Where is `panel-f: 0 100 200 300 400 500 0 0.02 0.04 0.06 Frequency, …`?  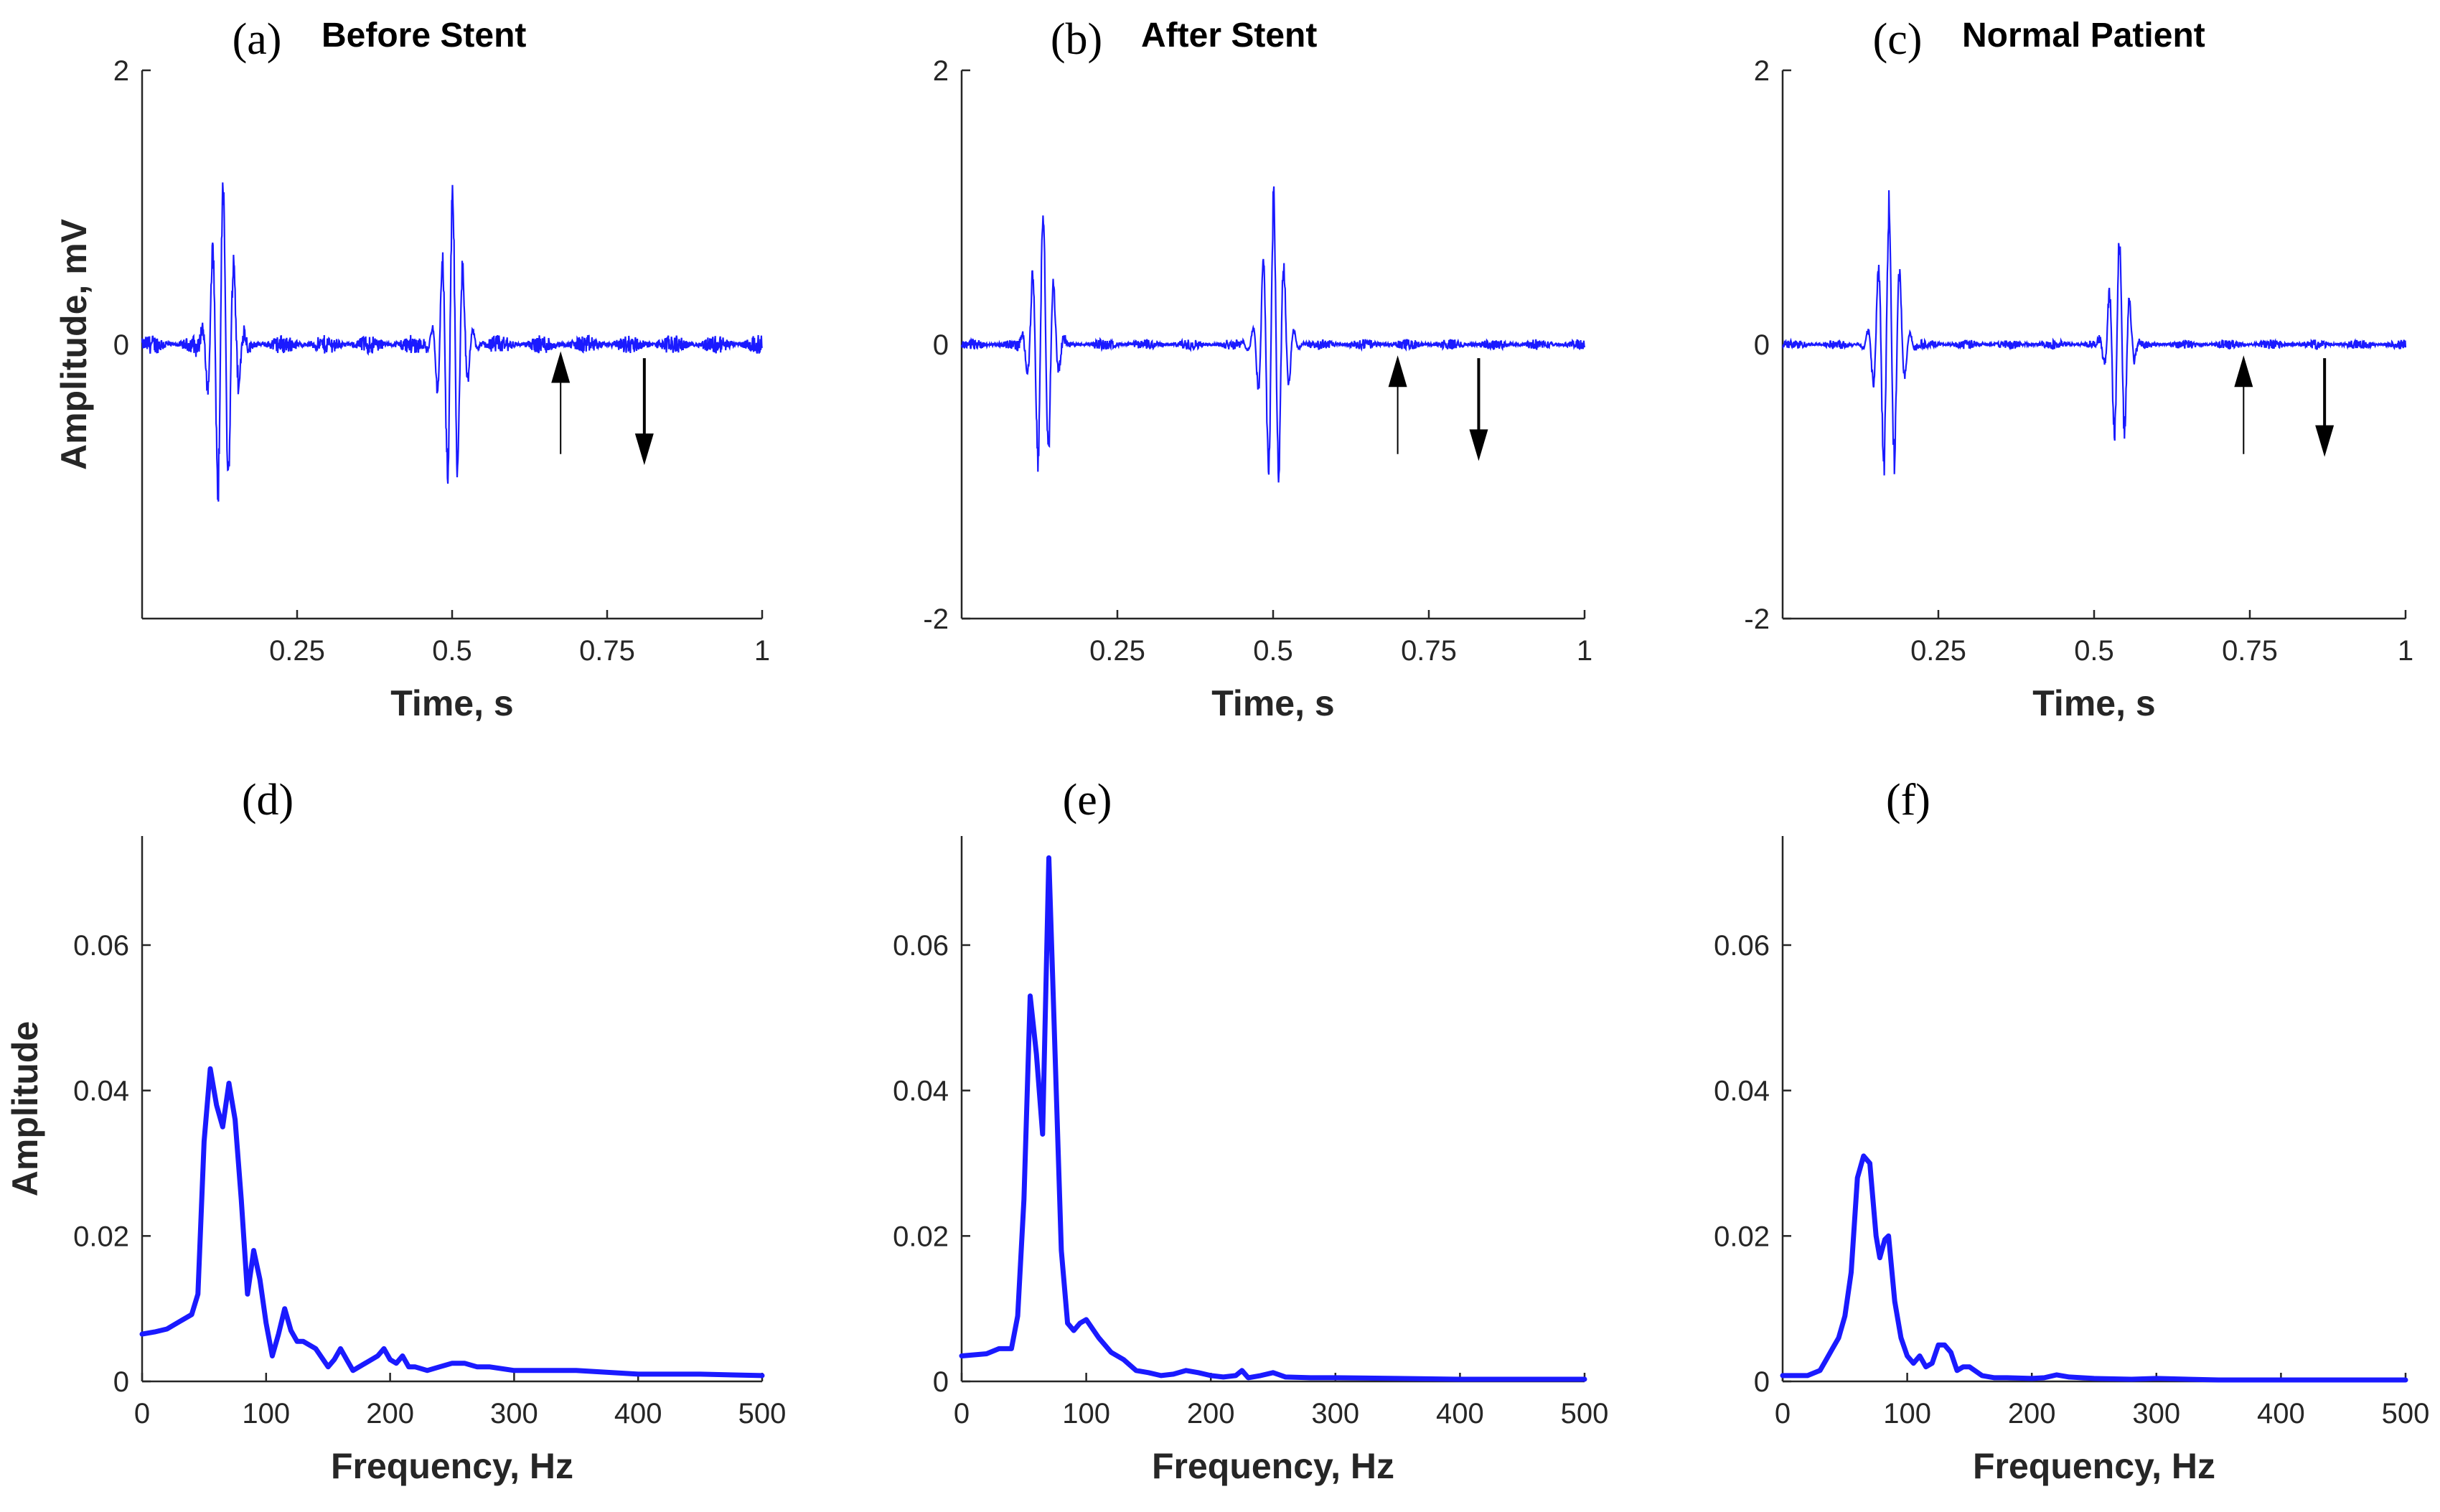 panel-f: 0 100 200 300 400 500 0 0.02 0.04 0.06 Frequency, … is located at coordinates (2071, 1131).